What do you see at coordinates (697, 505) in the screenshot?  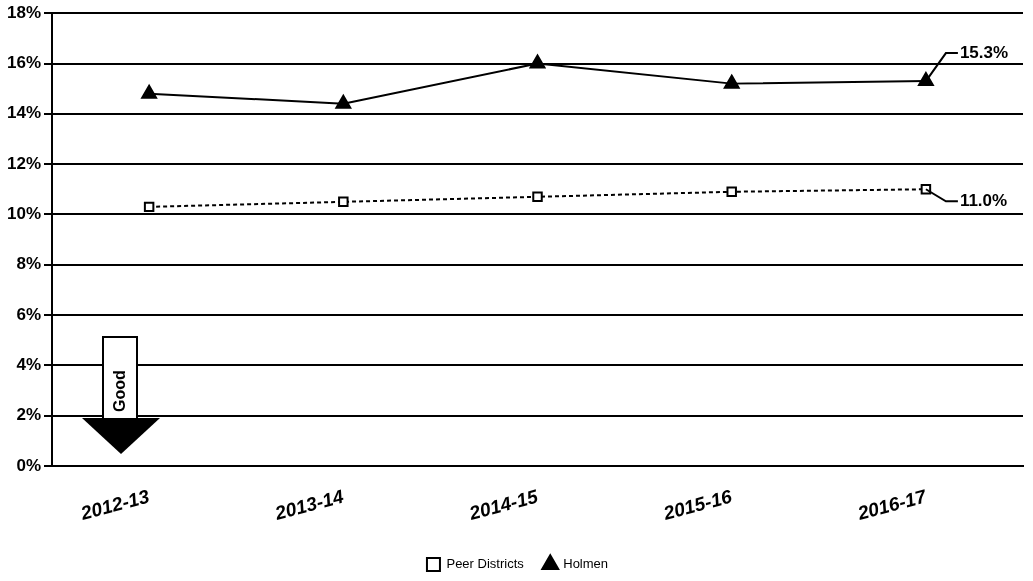 I see `x-tick-label: 2015-16` at bounding box center [697, 505].